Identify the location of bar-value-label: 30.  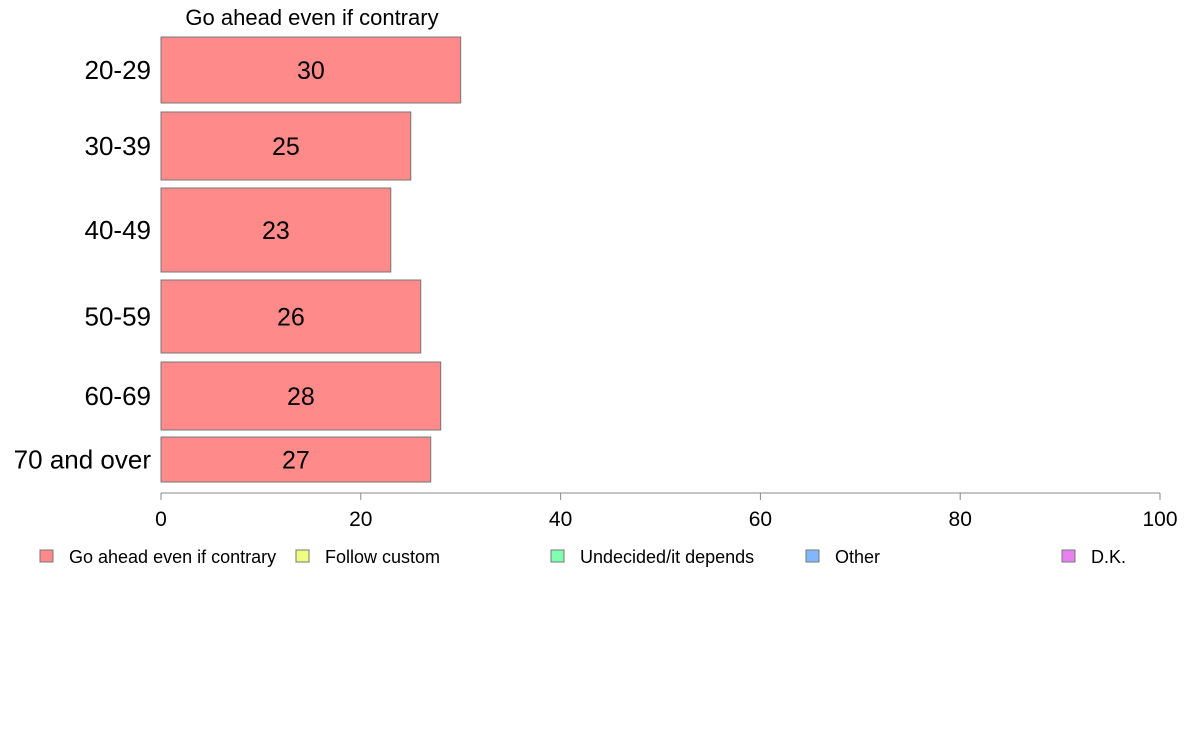
(311, 71).